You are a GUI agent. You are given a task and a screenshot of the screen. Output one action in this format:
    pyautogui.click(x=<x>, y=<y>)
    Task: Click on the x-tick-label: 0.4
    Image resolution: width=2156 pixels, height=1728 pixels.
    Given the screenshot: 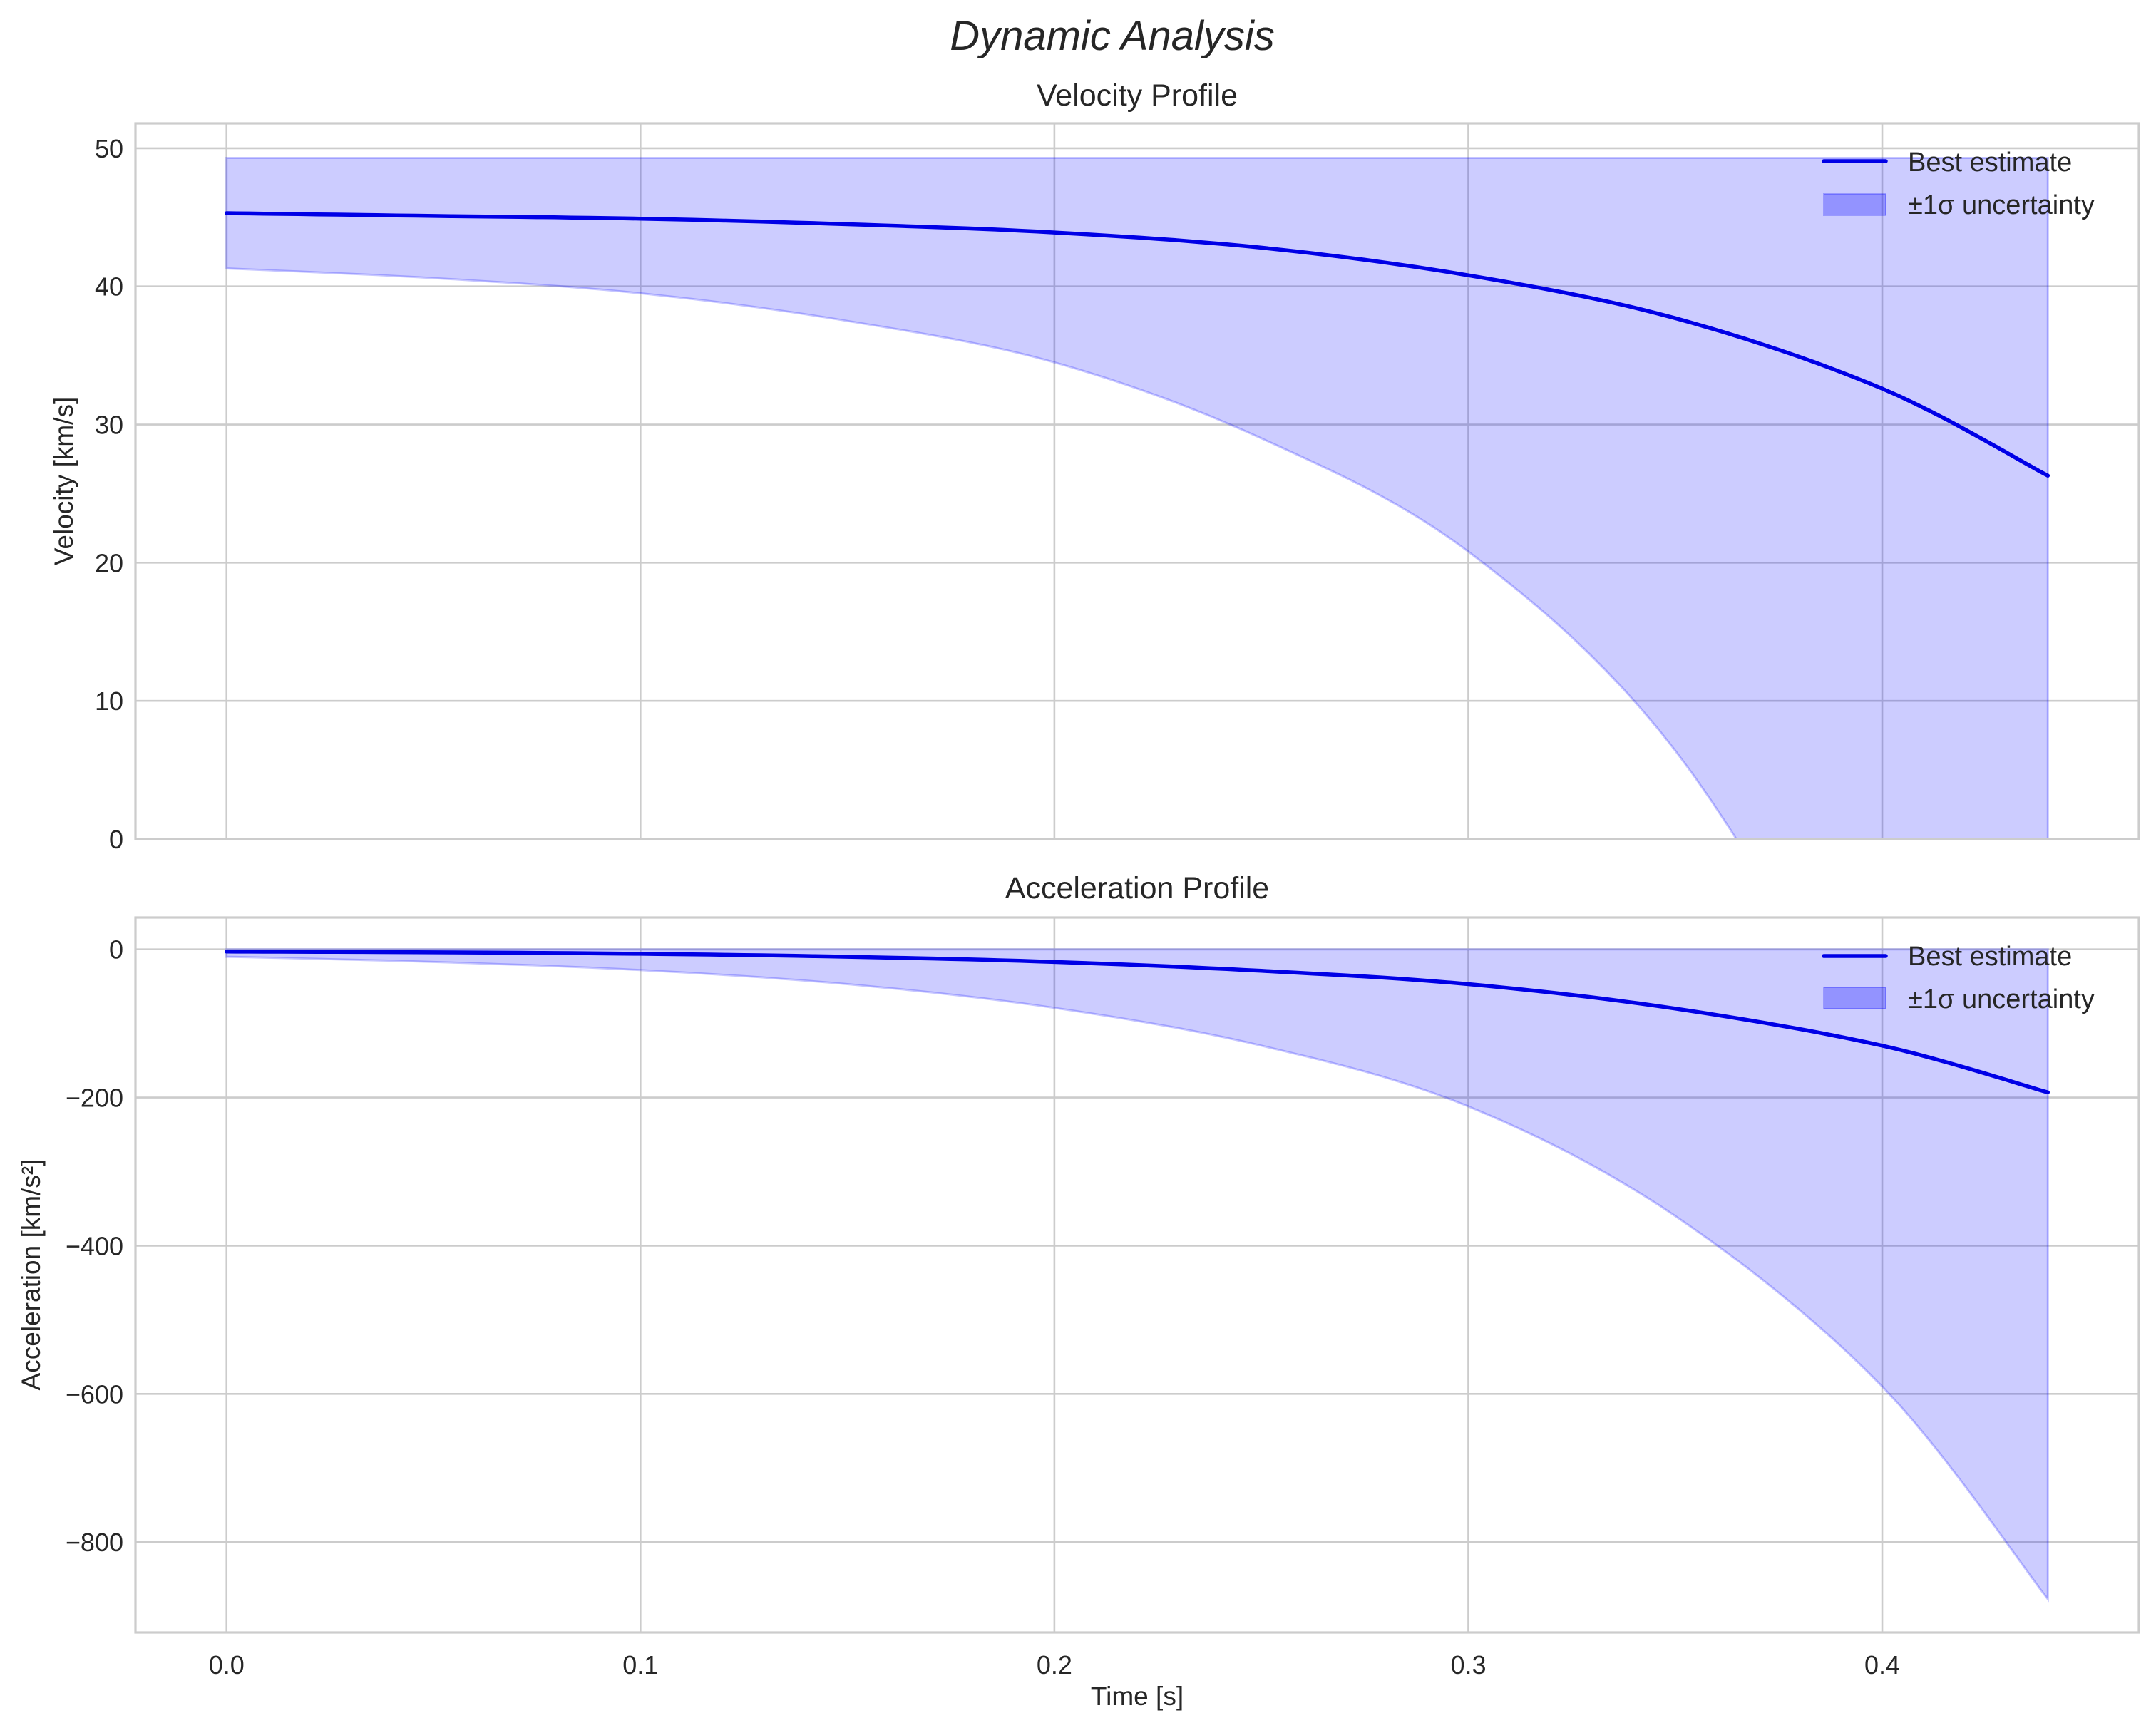 What is the action you would take?
    pyautogui.click(x=1882, y=1665)
    